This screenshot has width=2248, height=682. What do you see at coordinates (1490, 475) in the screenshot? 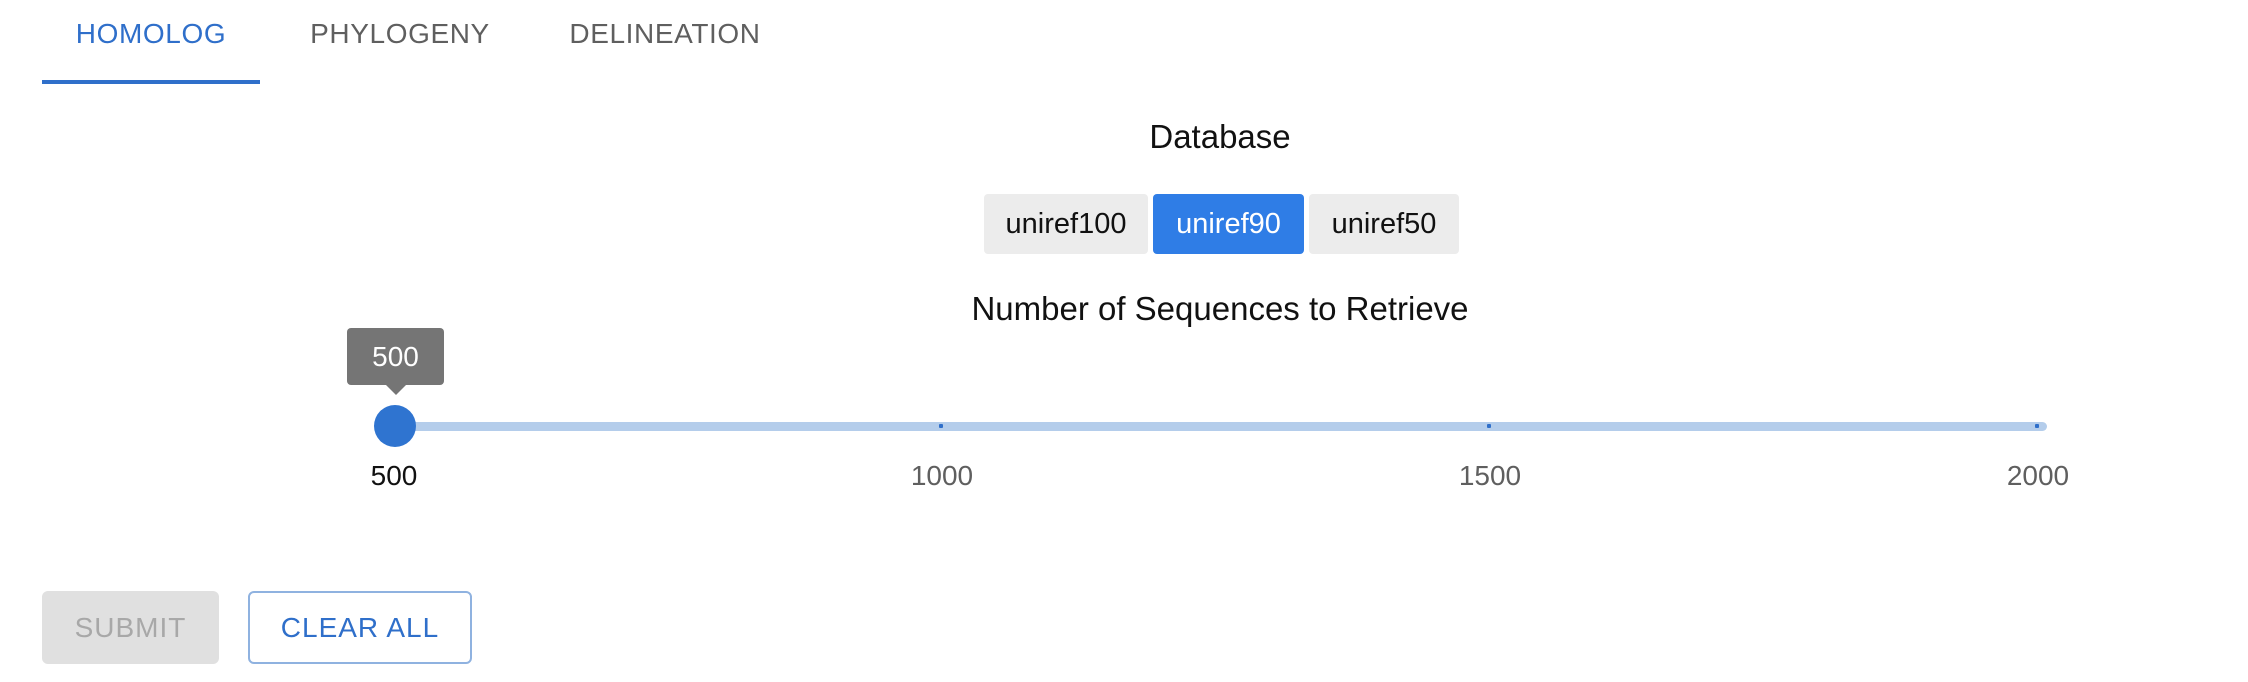
I see `slider-mark-label-1500: 1500` at bounding box center [1490, 475].